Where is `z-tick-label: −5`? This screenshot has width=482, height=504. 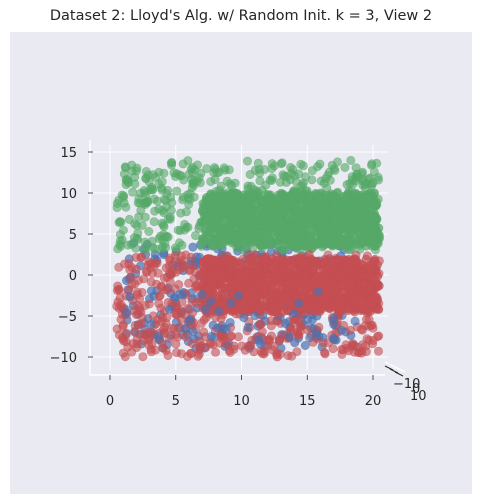 z-tick-label: −5 is located at coordinates (67, 317).